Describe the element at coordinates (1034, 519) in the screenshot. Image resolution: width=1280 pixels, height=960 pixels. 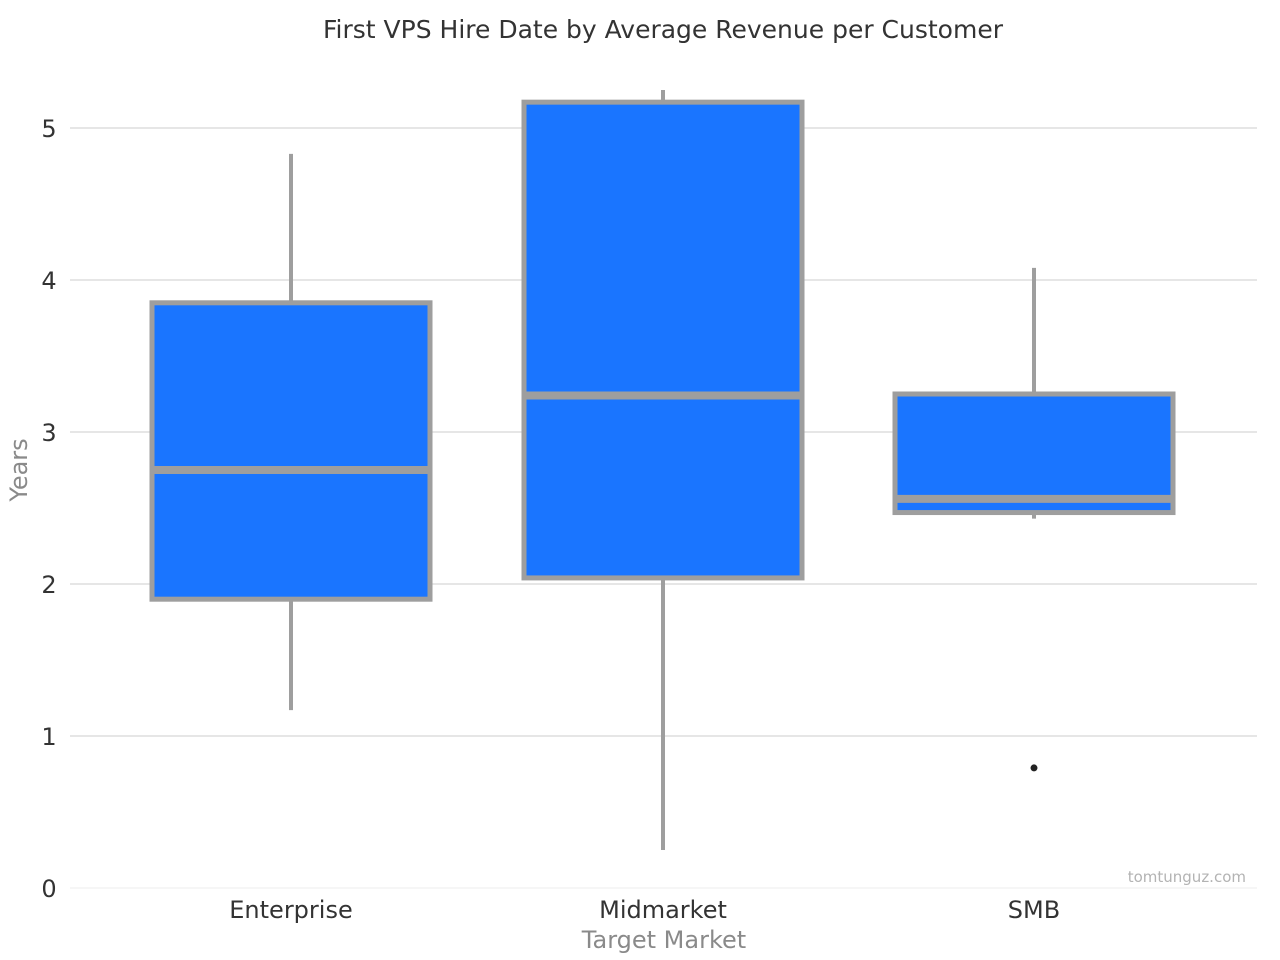
I see `box-smb` at that location.